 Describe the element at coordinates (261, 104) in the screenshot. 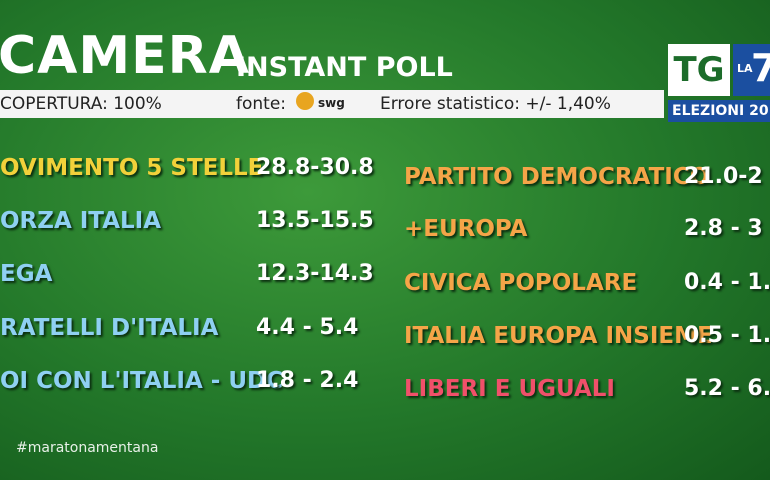

I see `source-label: fonte:` at that location.